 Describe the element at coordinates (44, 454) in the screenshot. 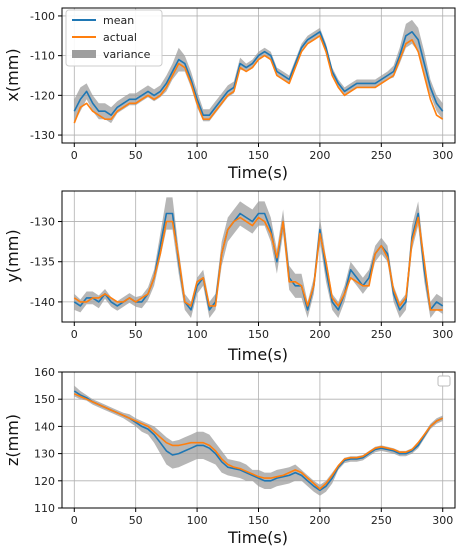

I see `y-tick-label: 130` at that location.